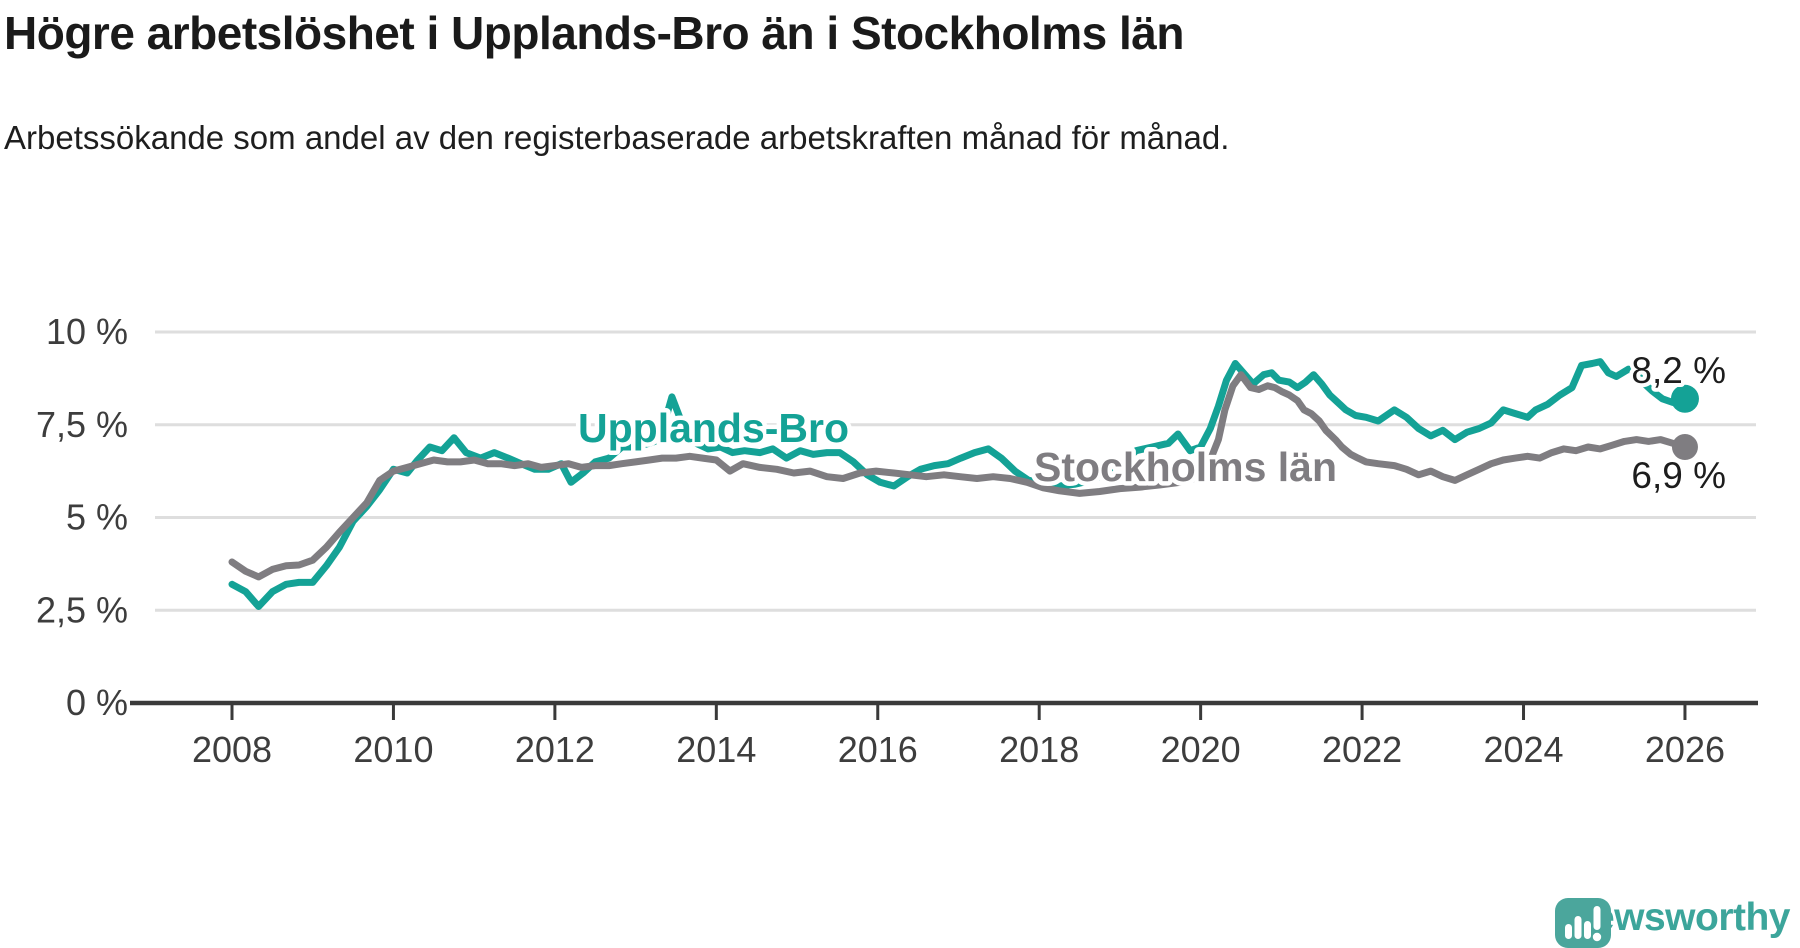 Image resolution: width=1800 pixels, height=948 pixels. I want to click on series-label-stockholms-lan: Stockholms län, so click(1185, 467).